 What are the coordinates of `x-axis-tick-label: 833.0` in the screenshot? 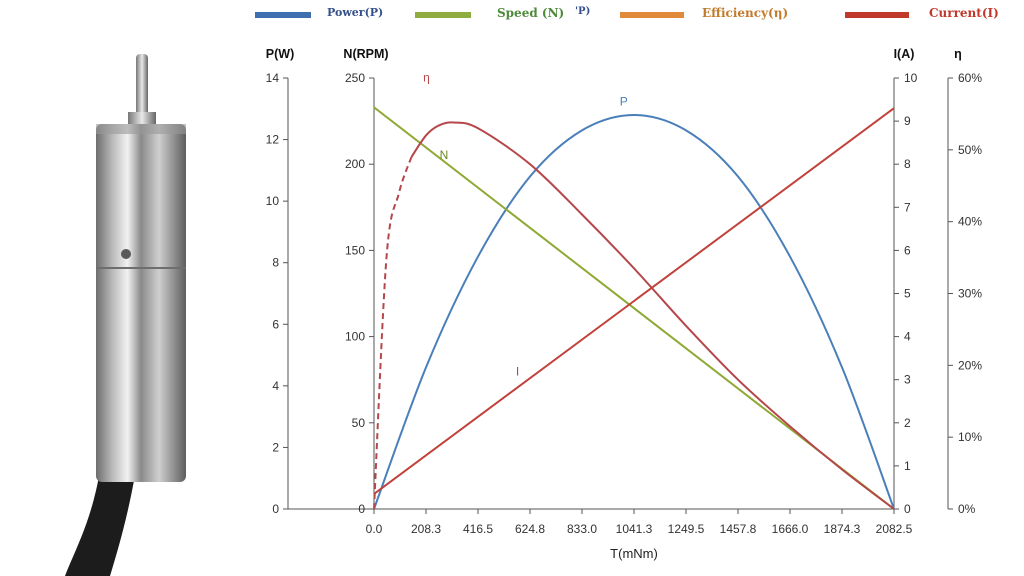 It's located at (582, 529).